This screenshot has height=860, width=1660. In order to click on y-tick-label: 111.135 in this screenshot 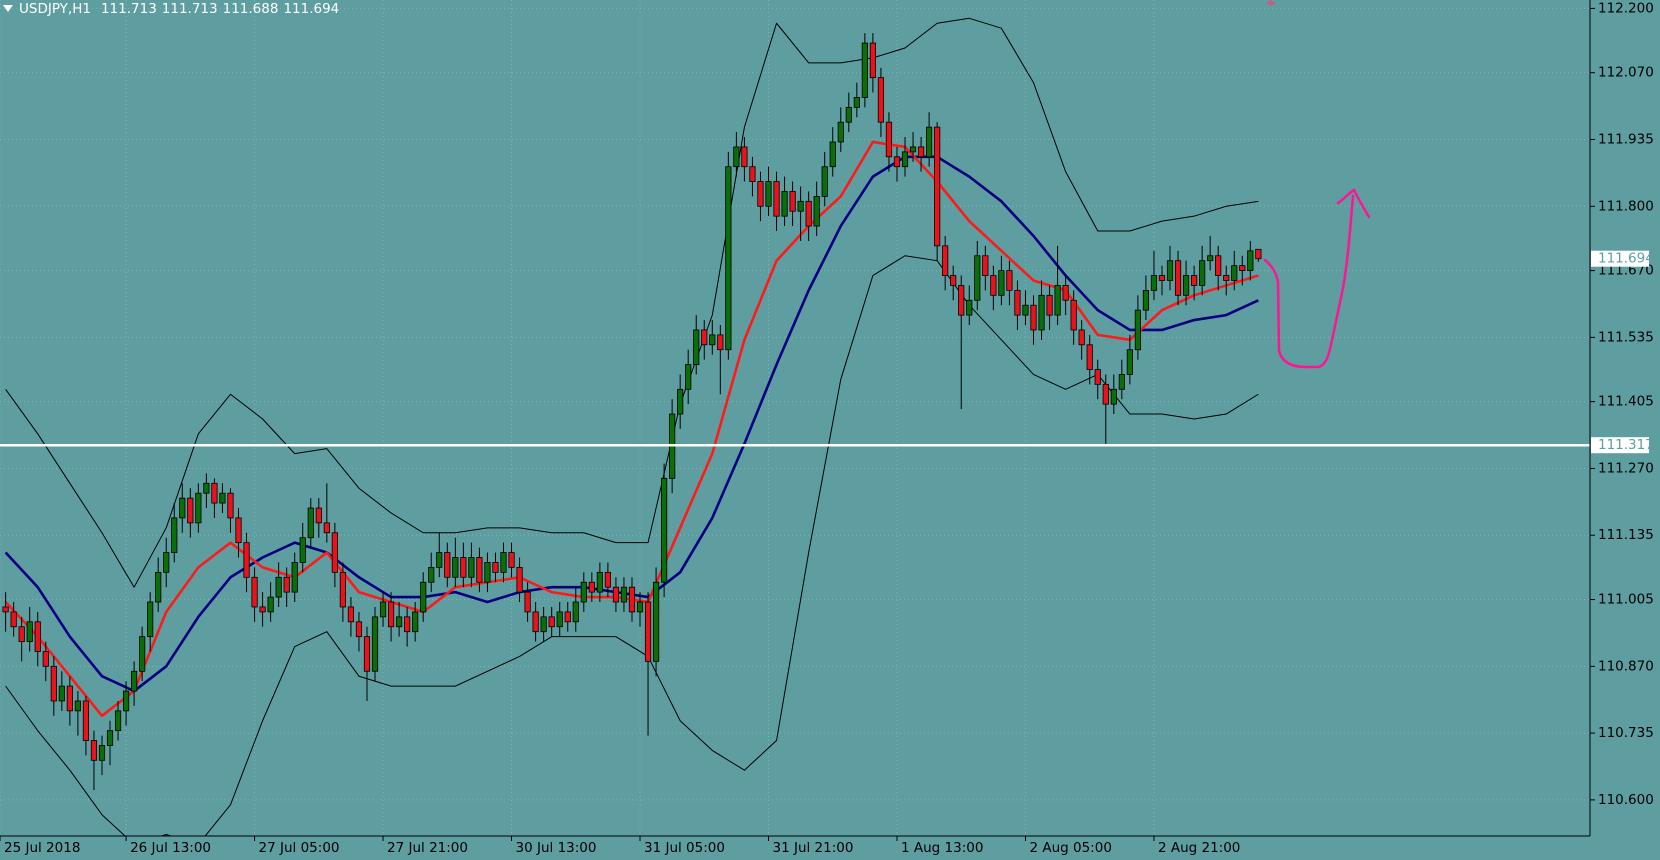, I will do `click(1626, 535)`.